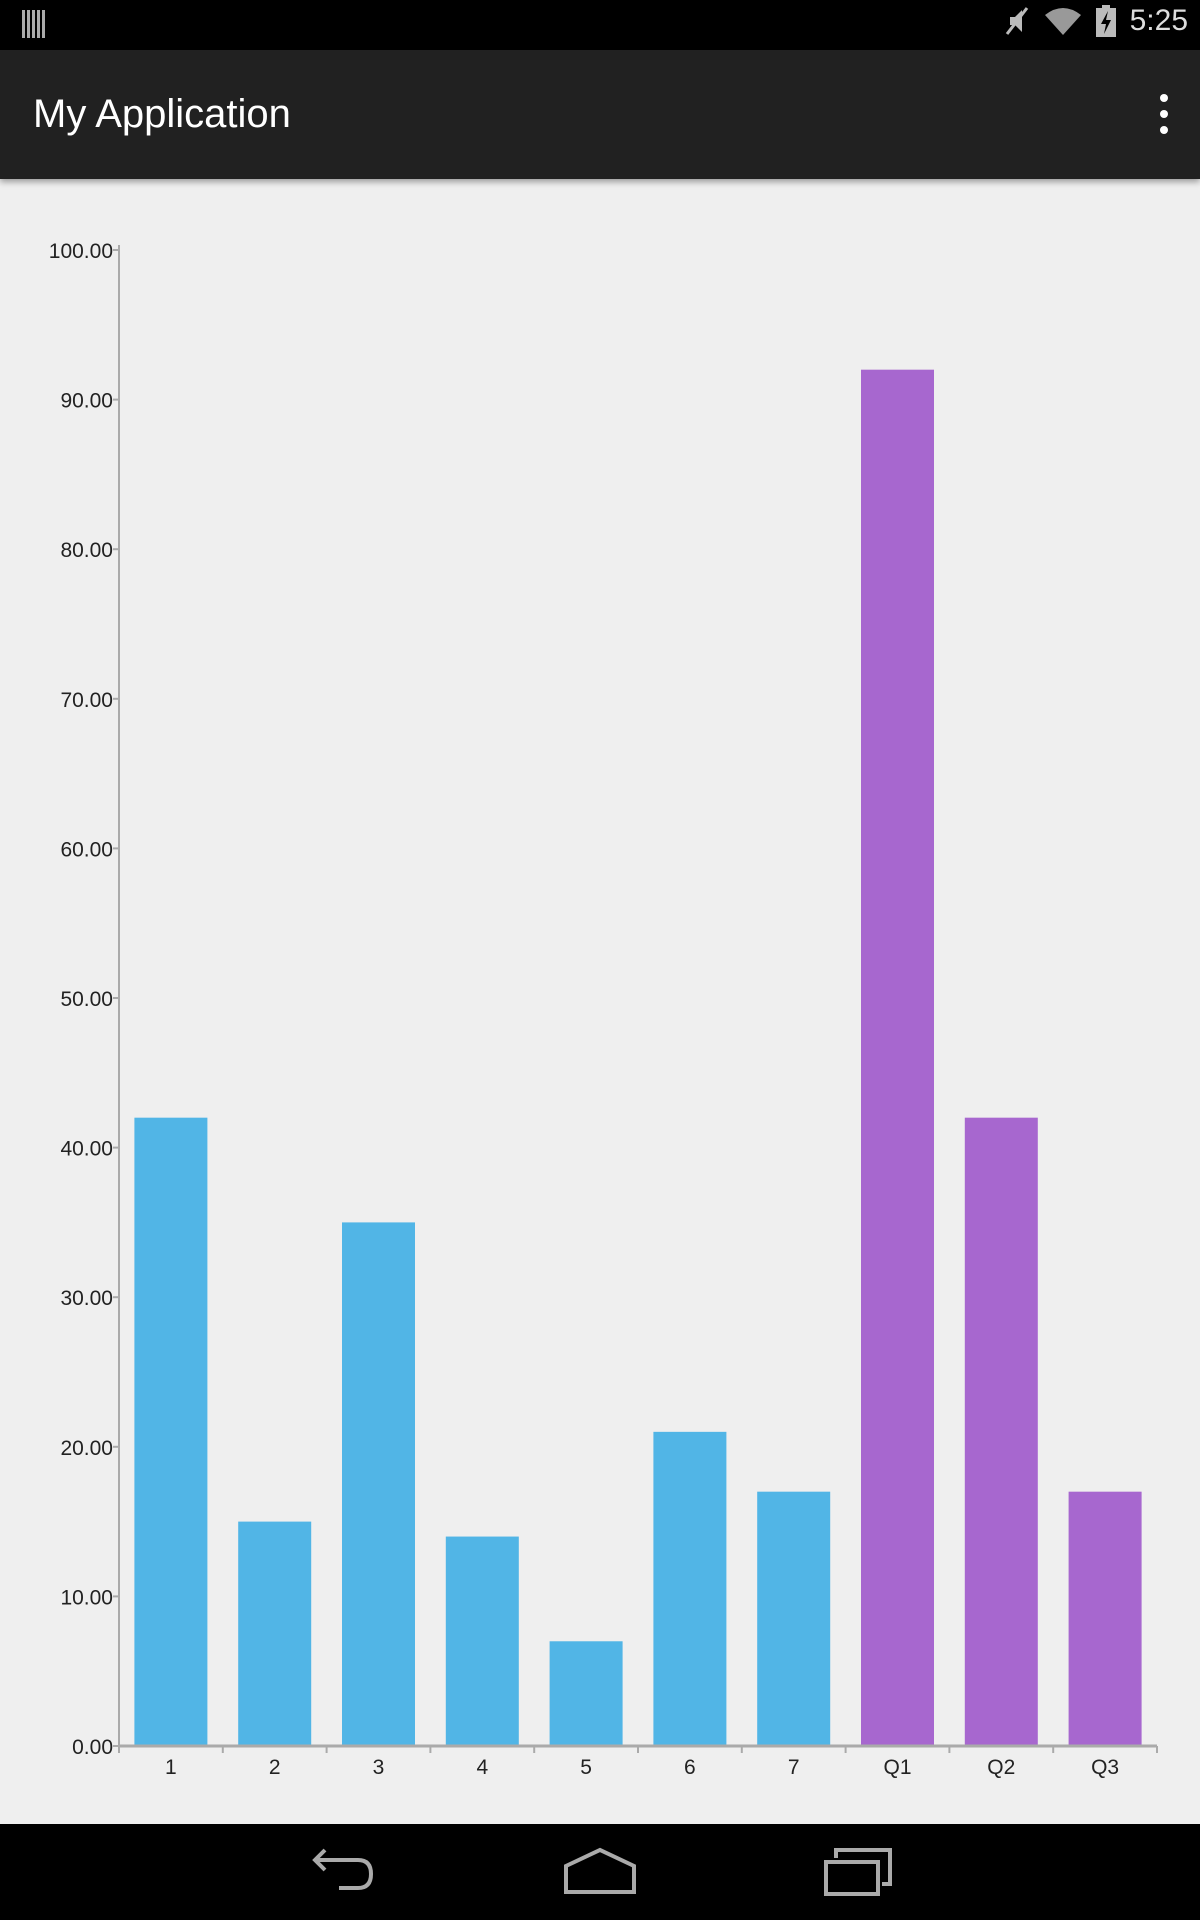 The height and width of the screenshot is (1920, 1200). Describe the element at coordinates (171, 1767) in the screenshot. I see `x-tick-label: 1` at that location.